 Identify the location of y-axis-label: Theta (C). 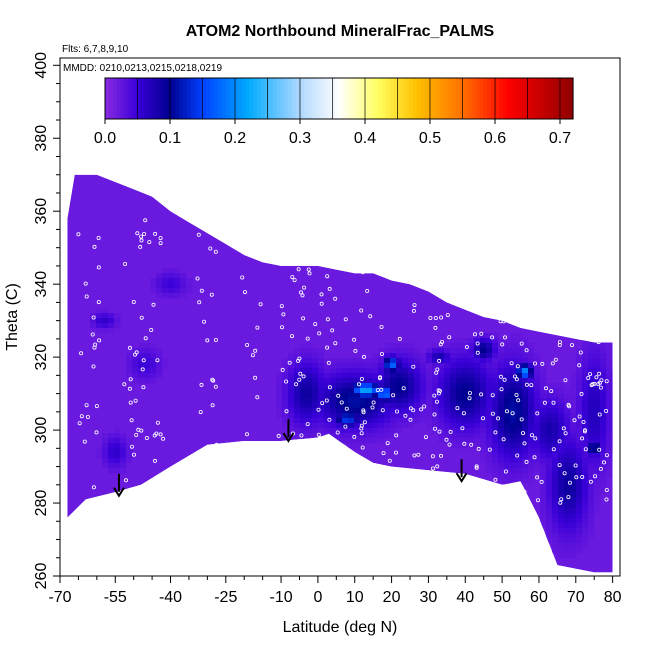
(12, 317).